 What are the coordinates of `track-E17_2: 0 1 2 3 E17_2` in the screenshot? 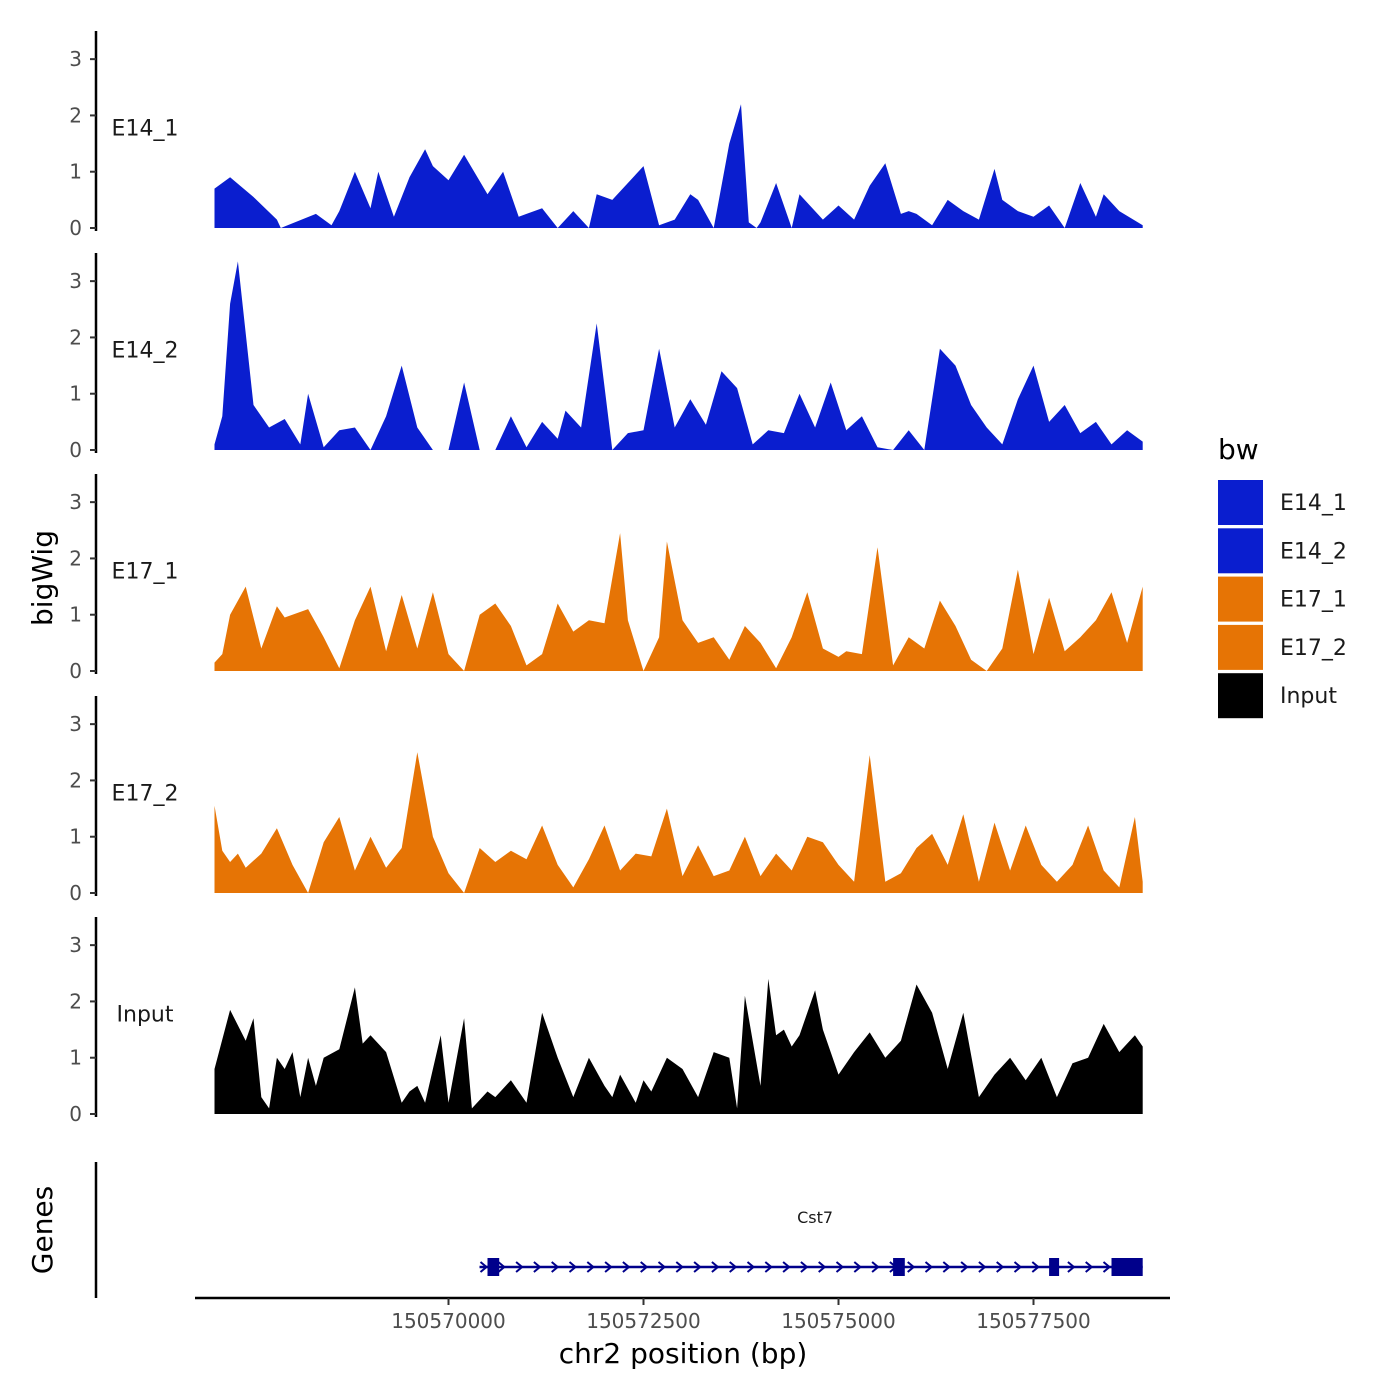 It's located at (606, 800).